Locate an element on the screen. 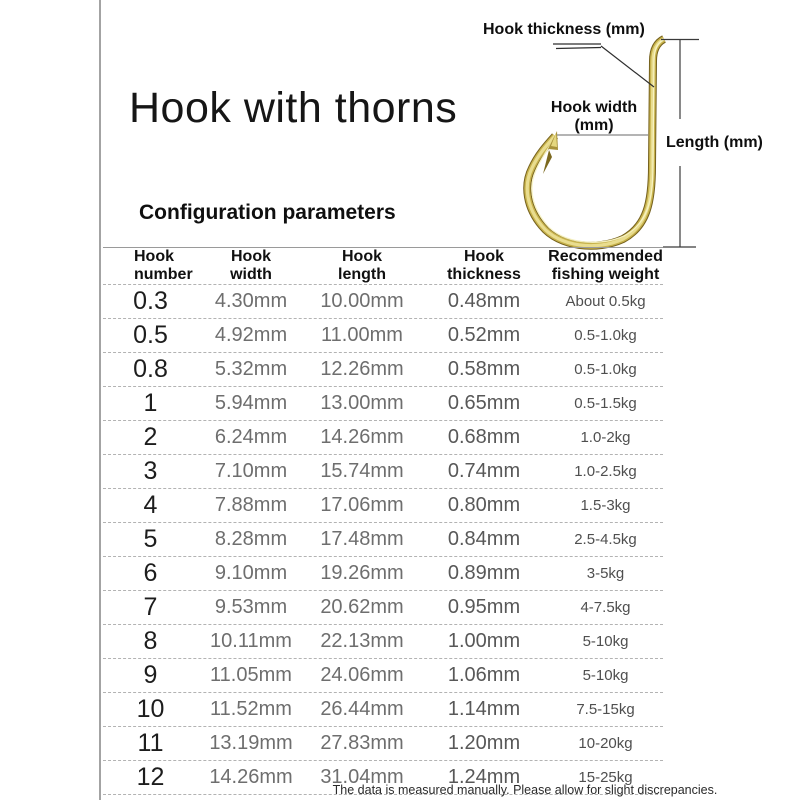 Image resolution: width=800 pixels, height=800 pixels. table-row: 0.3 4.30mm 10.00mm 0.48mm About 0.5kg is located at coordinates (383, 302).